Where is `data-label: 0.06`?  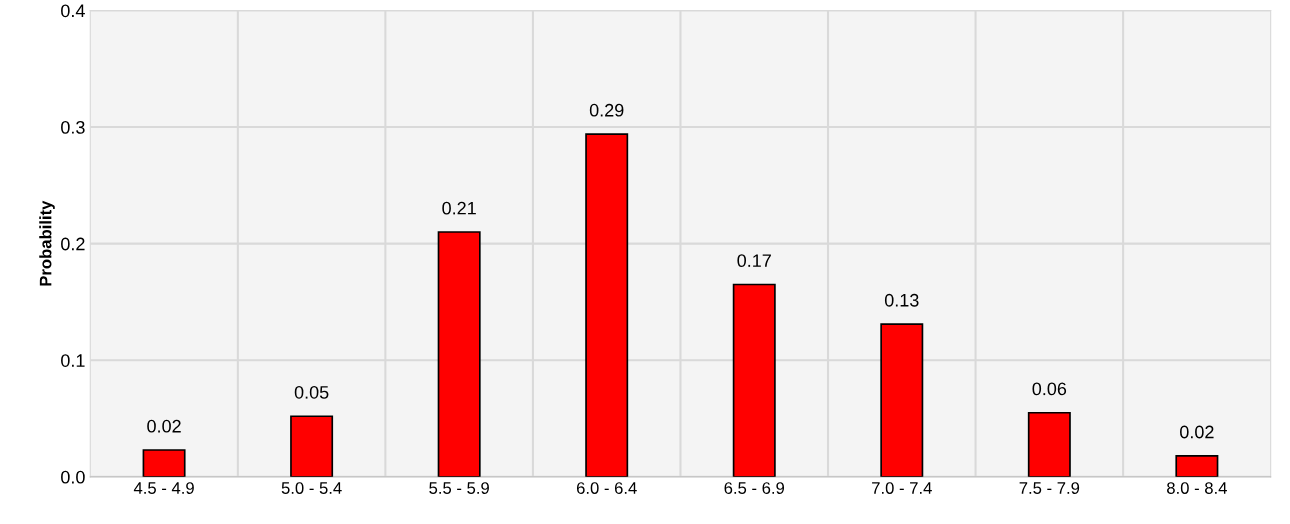 data-label: 0.06 is located at coordinates (1049, 389).